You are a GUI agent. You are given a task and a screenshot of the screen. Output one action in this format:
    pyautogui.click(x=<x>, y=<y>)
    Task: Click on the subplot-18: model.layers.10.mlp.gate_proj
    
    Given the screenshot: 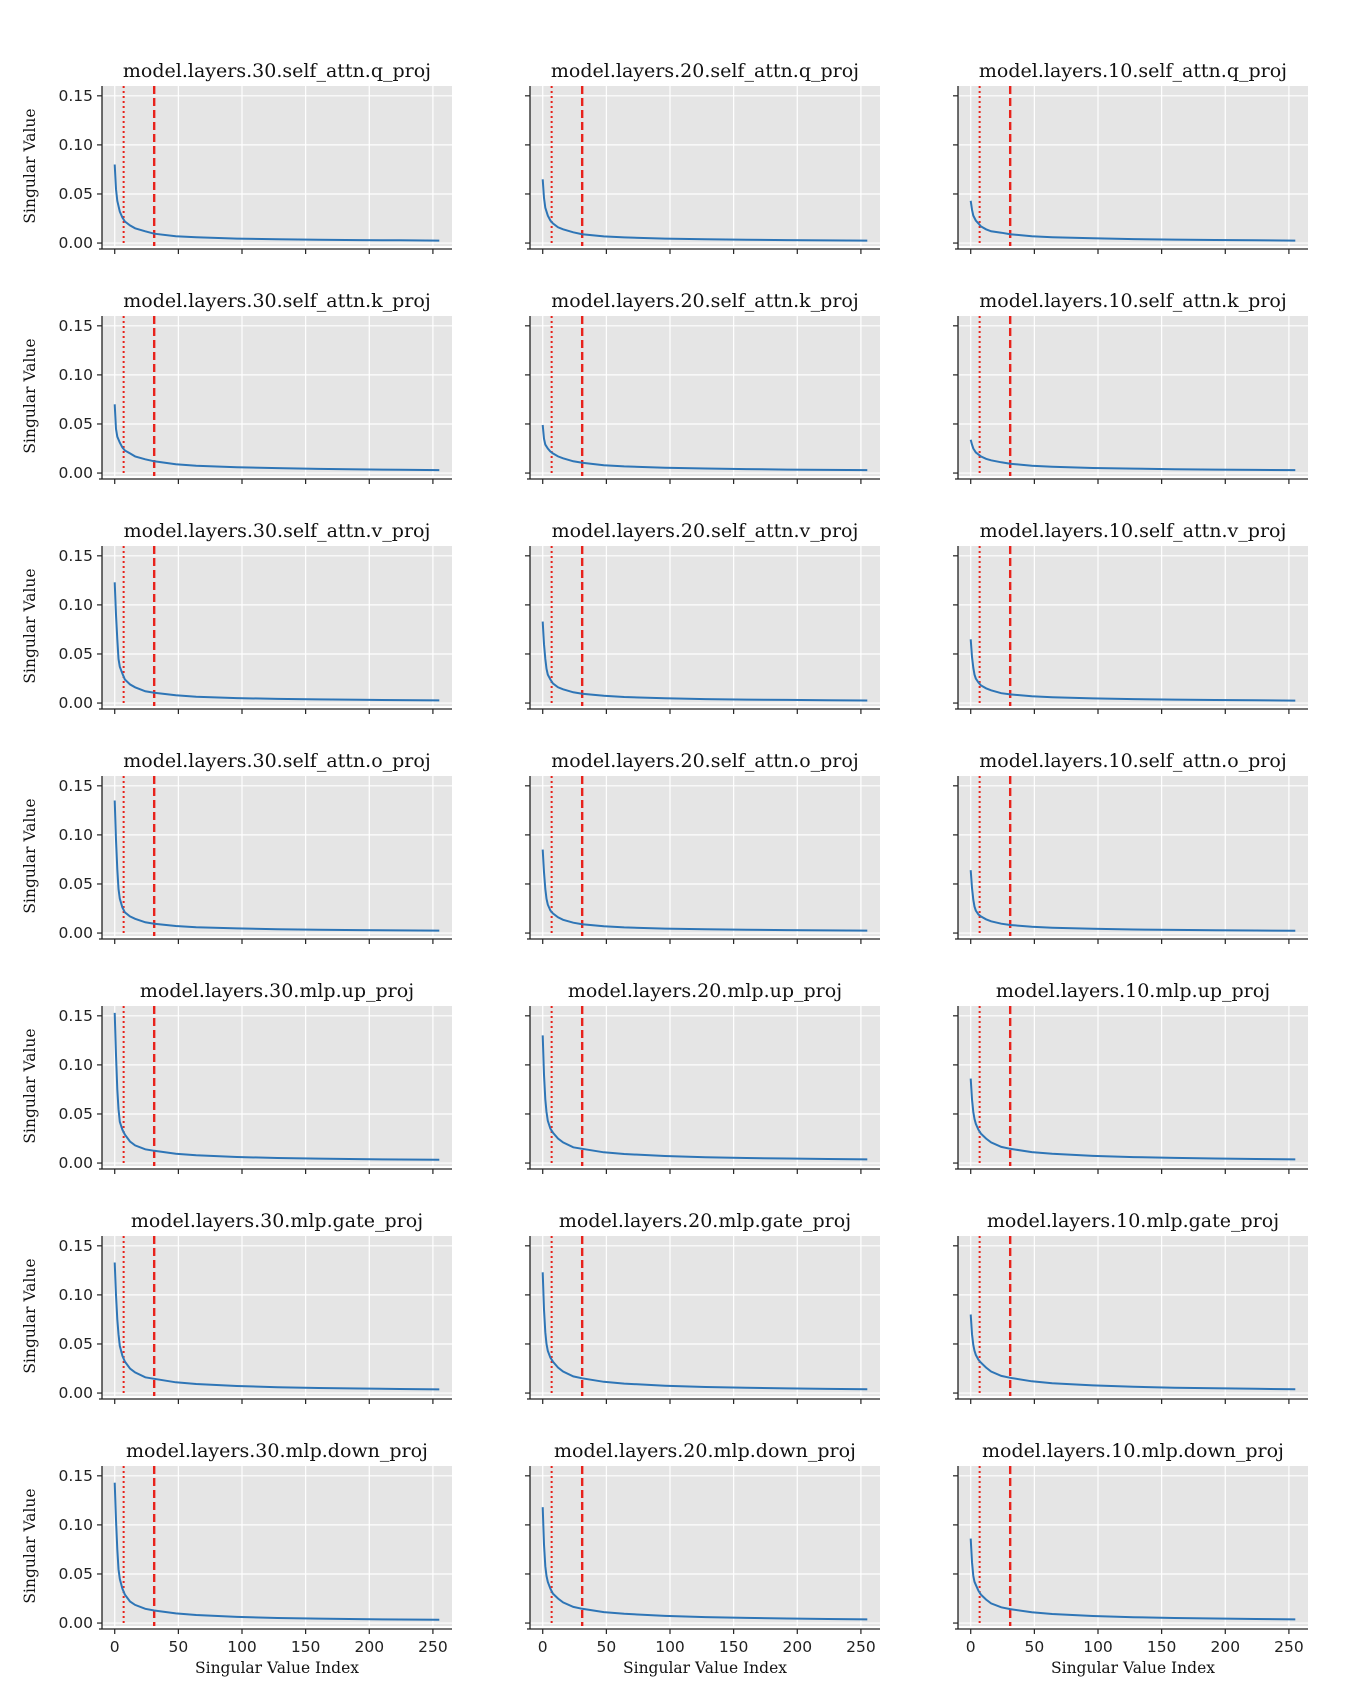 What is the action you would take?
    pyautogui.click(x=1130, y=1307)
    